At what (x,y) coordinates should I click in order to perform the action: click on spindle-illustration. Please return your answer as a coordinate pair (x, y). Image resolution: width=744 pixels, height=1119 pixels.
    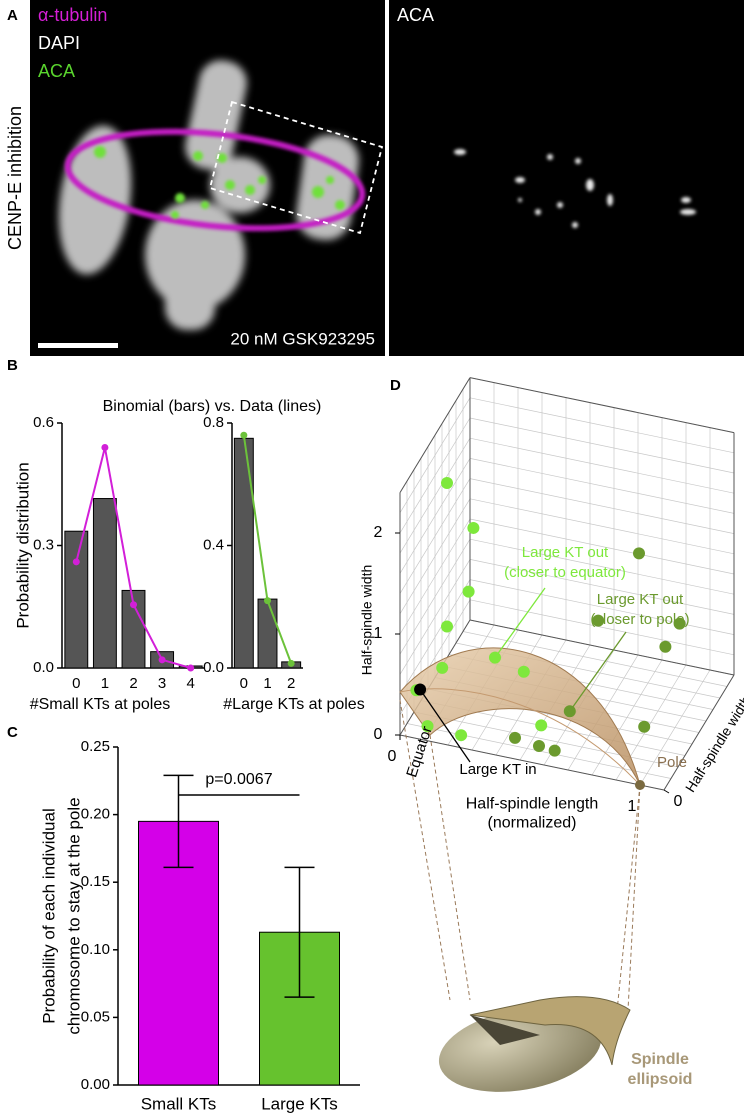
    Looking at the image, I should click on (520, 895).